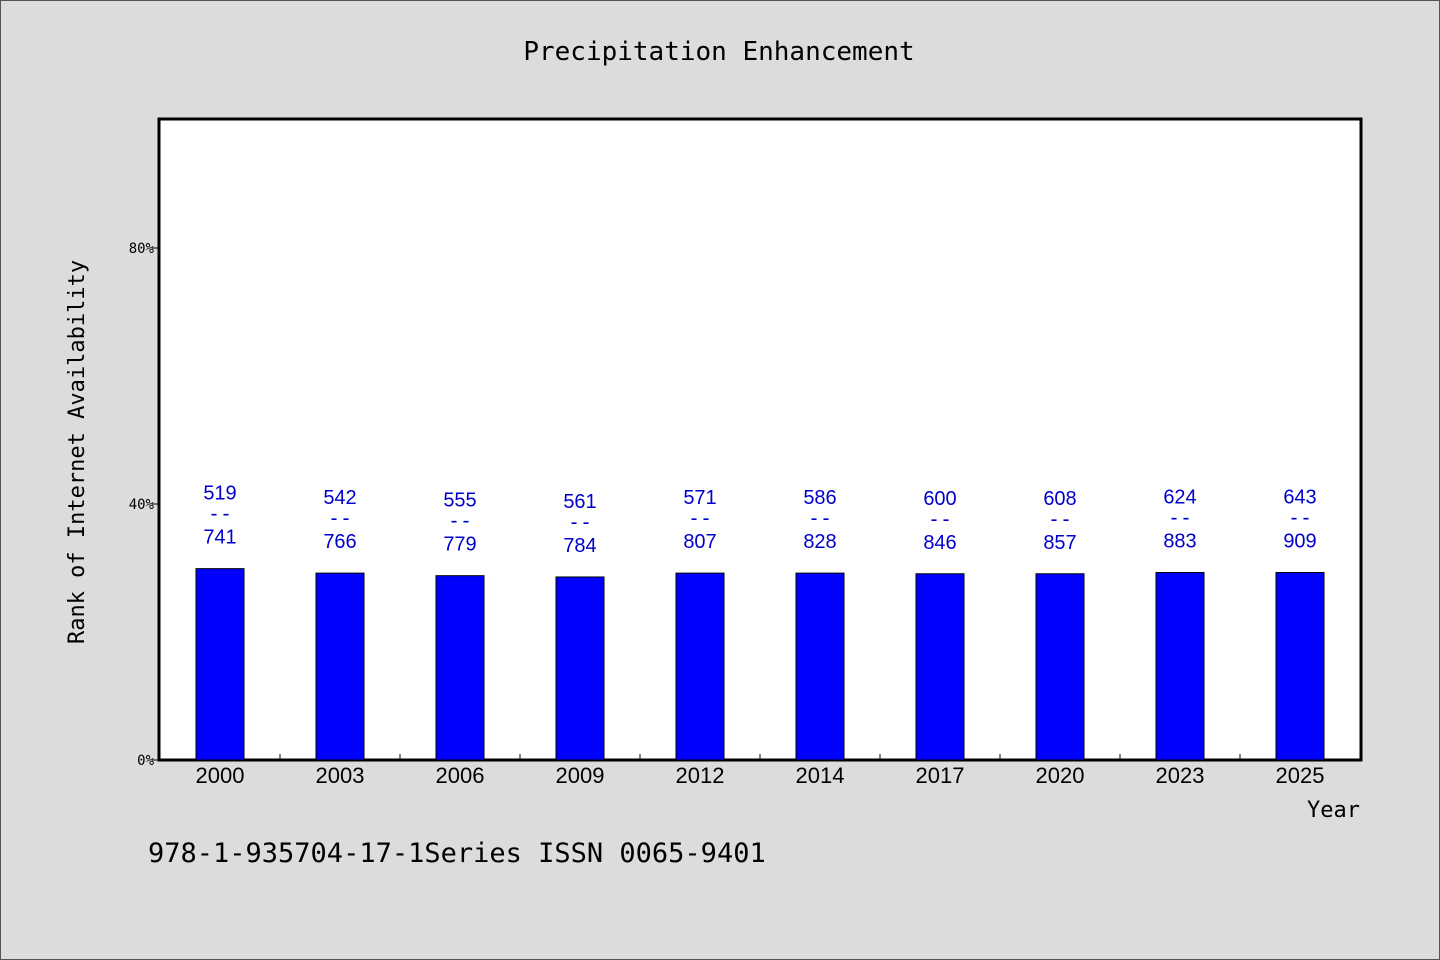 This screenshot has height=960, width=1440. I want to click on annotation-top: 561, so click(579, 502).